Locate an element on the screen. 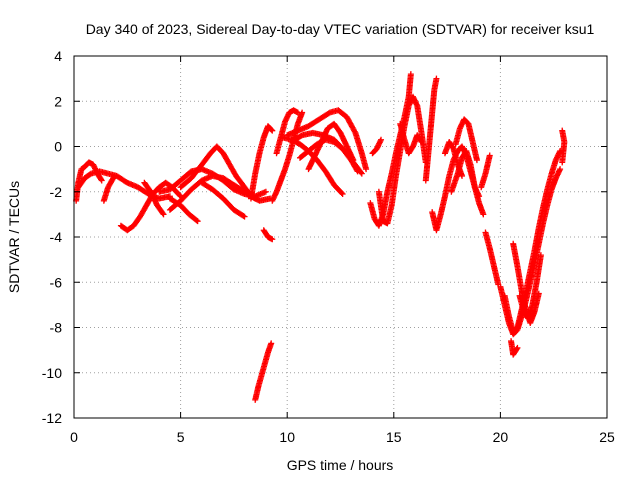  x-axis-label: GPS time / hours is located at coordinates (340, 465).